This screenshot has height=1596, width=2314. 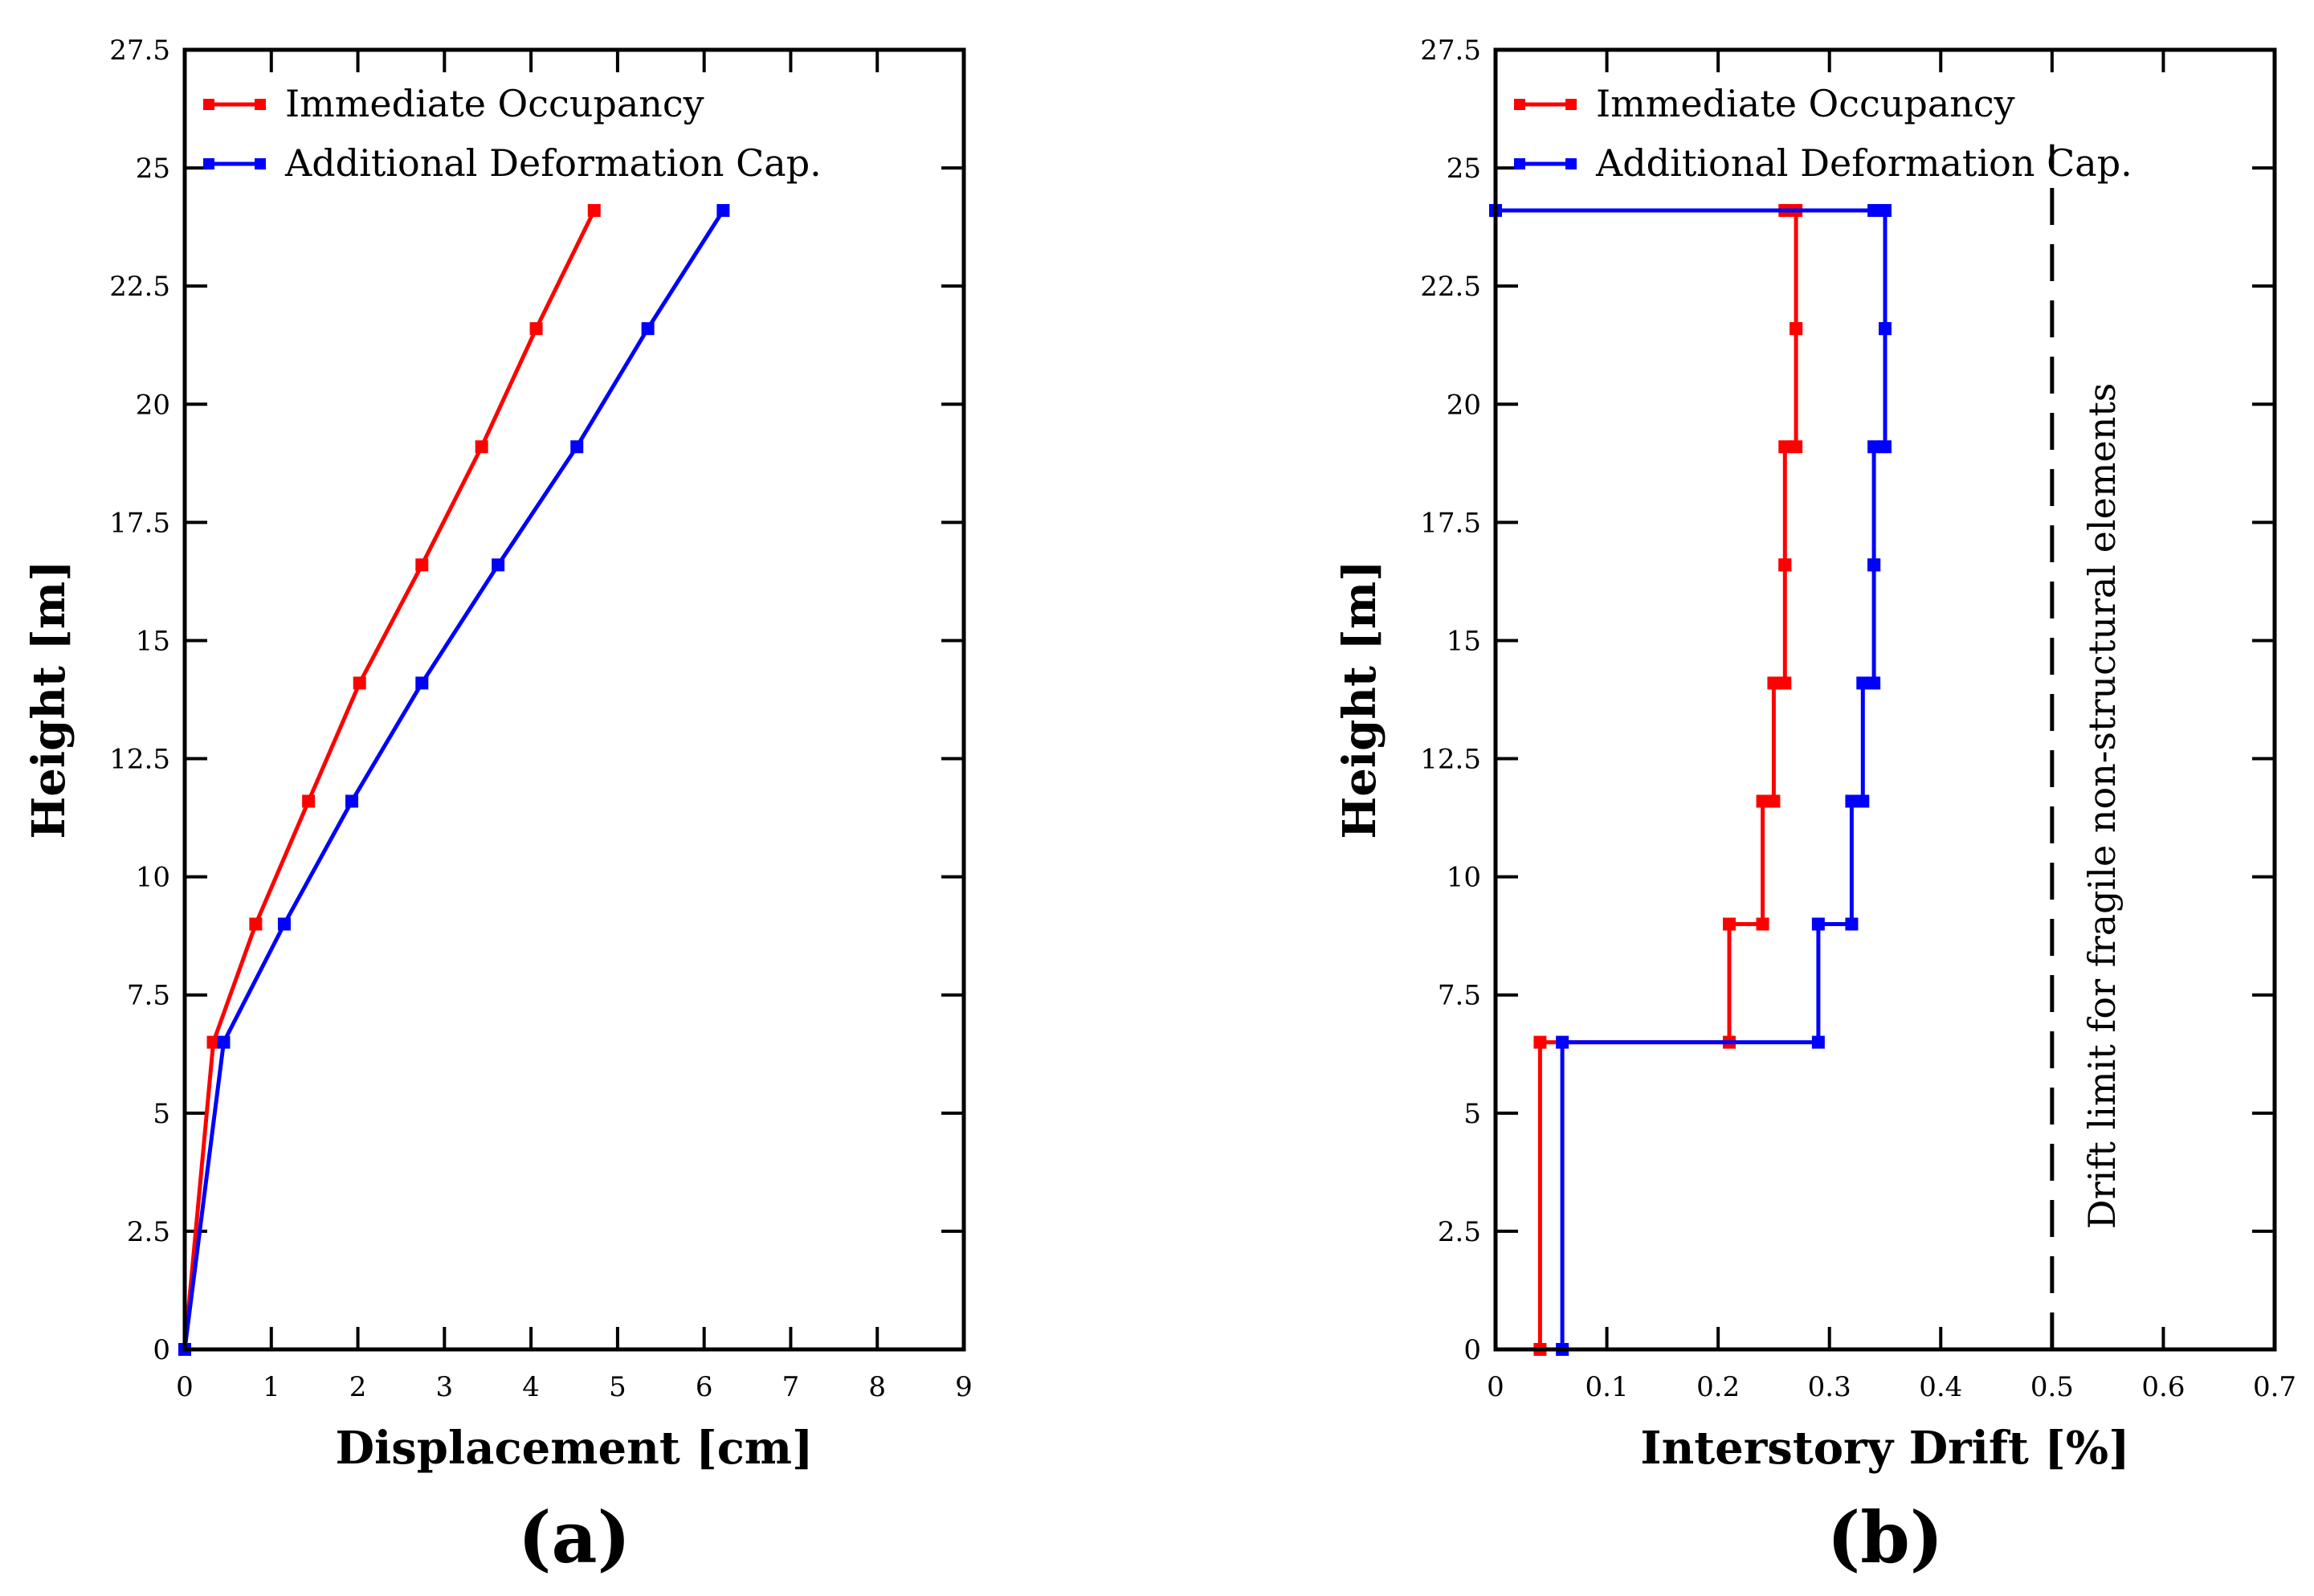 What do you see at coordinates (1718, 1387) in the screenshot?
I see `x-tick-label: 0.2` at bounding box center [1718, 1387].